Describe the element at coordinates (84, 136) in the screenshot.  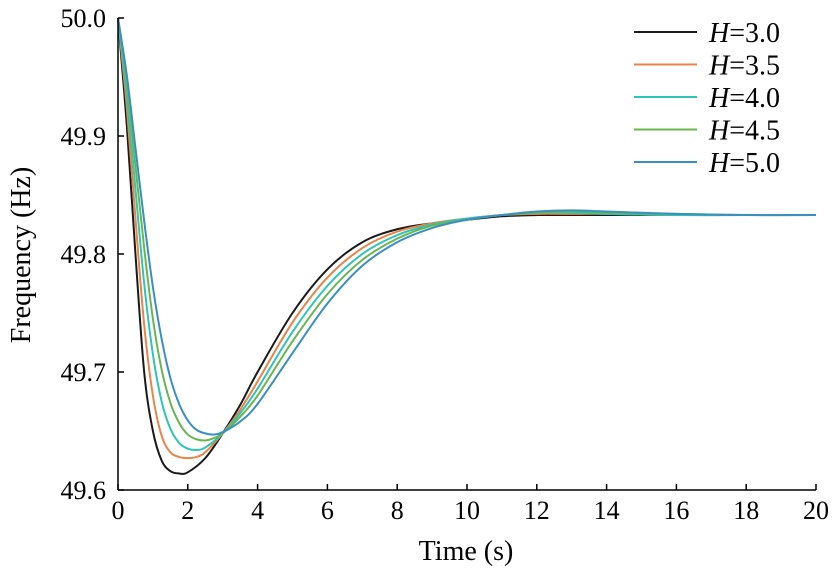
I see `y-tick-label: 49.9` at that location.